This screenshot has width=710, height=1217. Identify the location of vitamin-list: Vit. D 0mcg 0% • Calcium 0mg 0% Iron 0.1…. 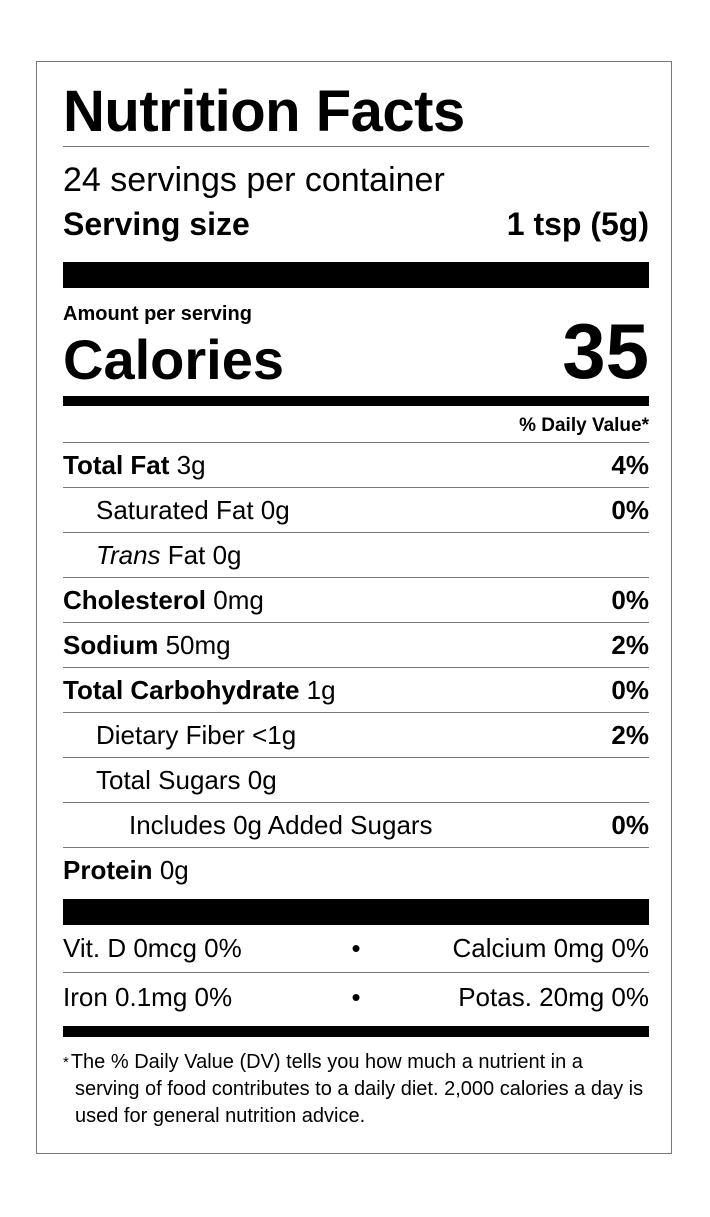
(356, 972).